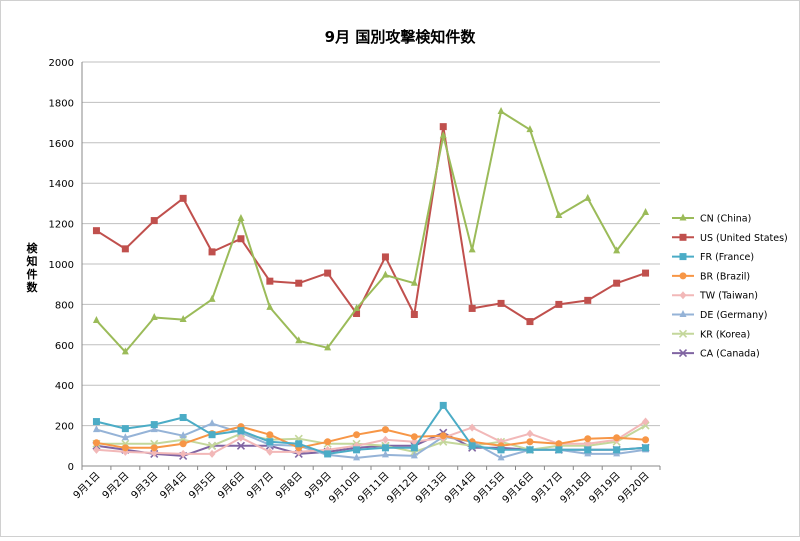 Image resolution: width=800 pixels, height=541 pixels. What do you see at coordinates (61, 265) in the screenshot?
I see `y-tick-label: 1000` at bounding box center [61, 265].